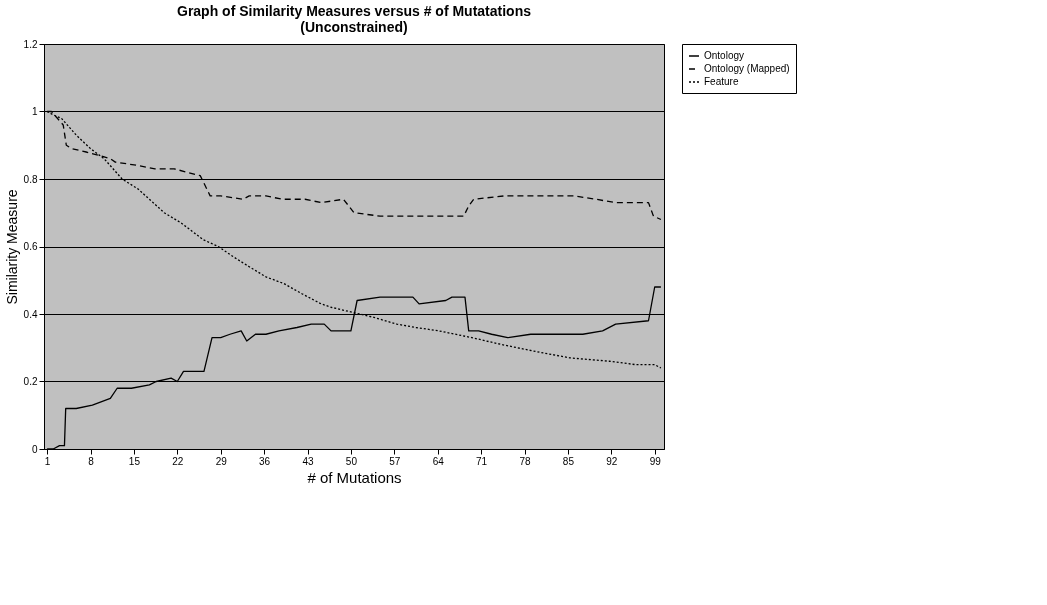 The width and height of the screenshot is (1047, 605). I want to click on x-tick-label: 50, so click(351, 461).